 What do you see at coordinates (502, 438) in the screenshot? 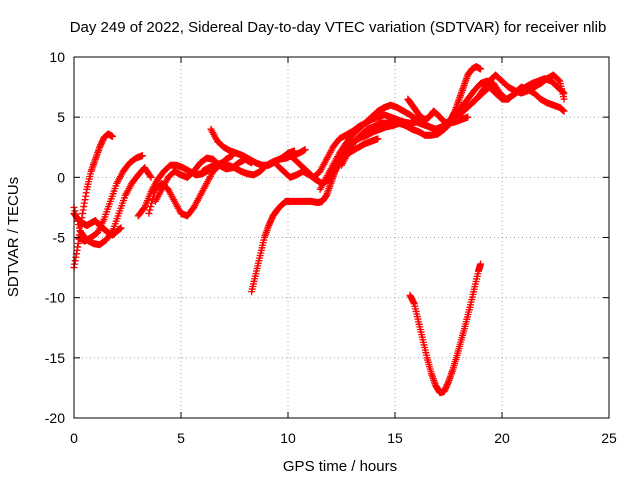
I see `x-tick-label: 20` at bounding box center [502, 438].